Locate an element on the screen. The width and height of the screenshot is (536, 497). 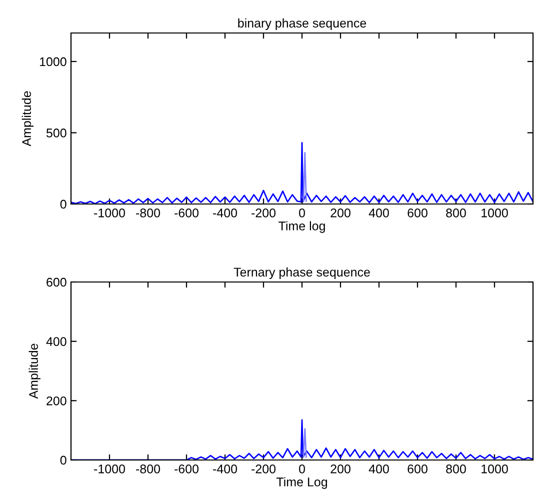
x-axis-title: Time log is located at coordinates (301, 227).